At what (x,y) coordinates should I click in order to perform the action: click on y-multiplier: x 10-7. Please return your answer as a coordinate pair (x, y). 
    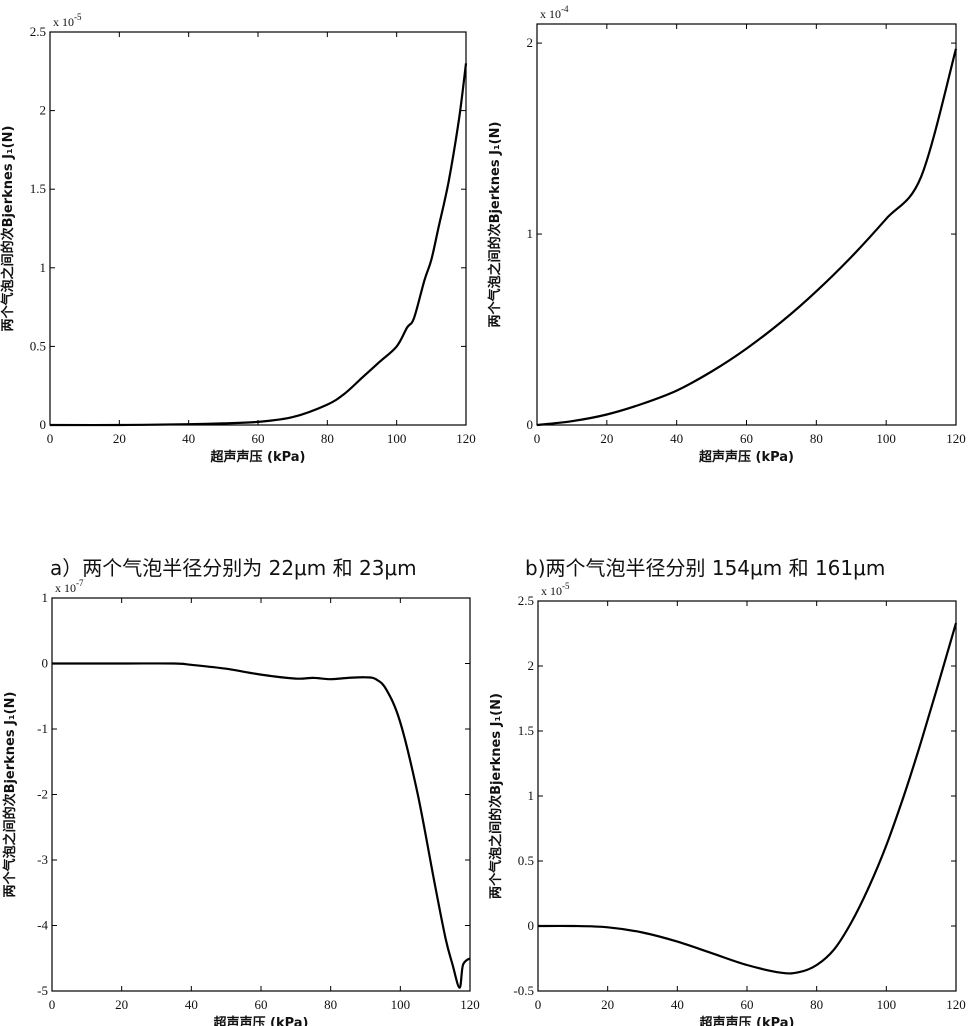
    Looking at the image, I should click on (69, 586).